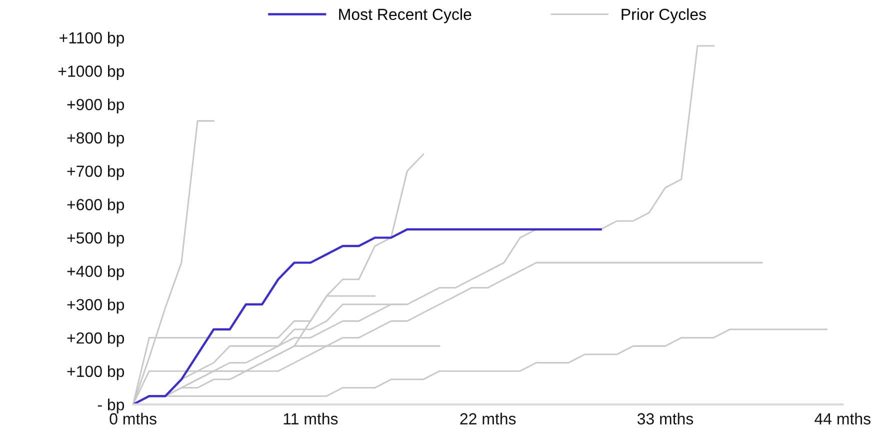 The image size is (887, 442). I want to click on legend-label: Most Recent Cycle, so click(405, 16).